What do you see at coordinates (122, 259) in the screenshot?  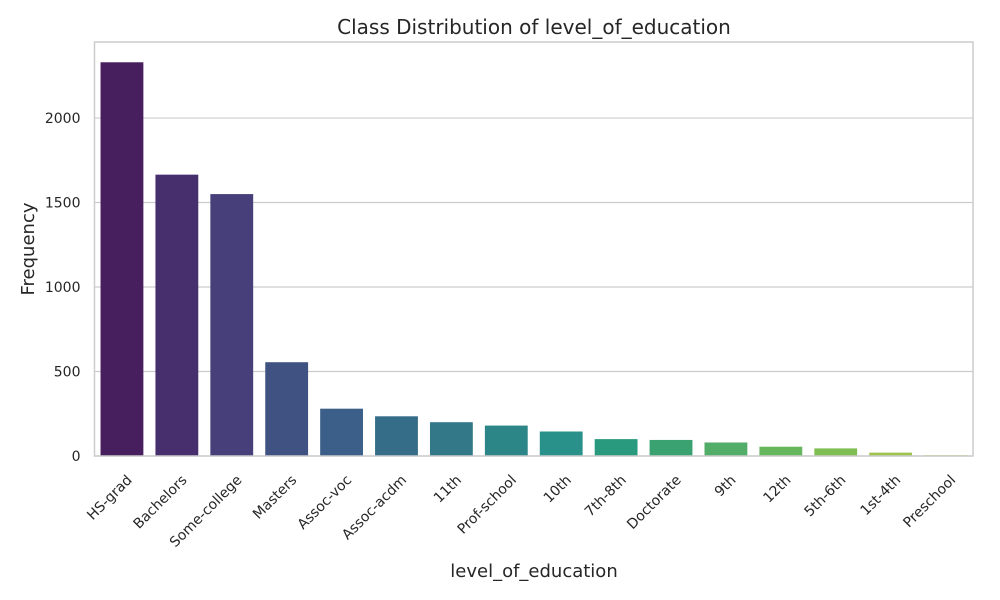 I see `bar-hs-grad` at bounding box center [122, 259].